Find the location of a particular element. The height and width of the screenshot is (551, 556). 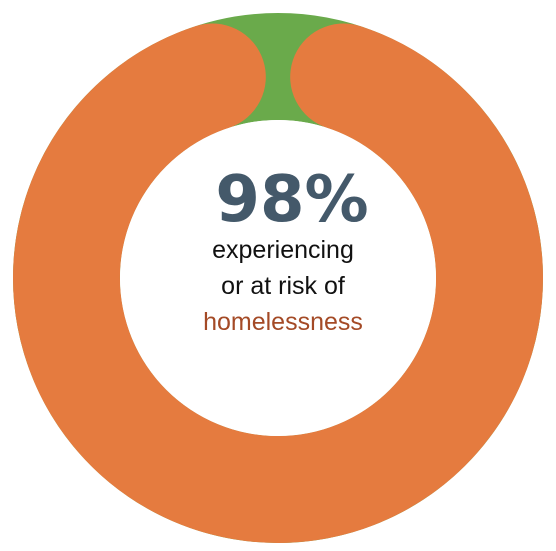

center-line-3: homelessness is located at coordinates (283, 322).